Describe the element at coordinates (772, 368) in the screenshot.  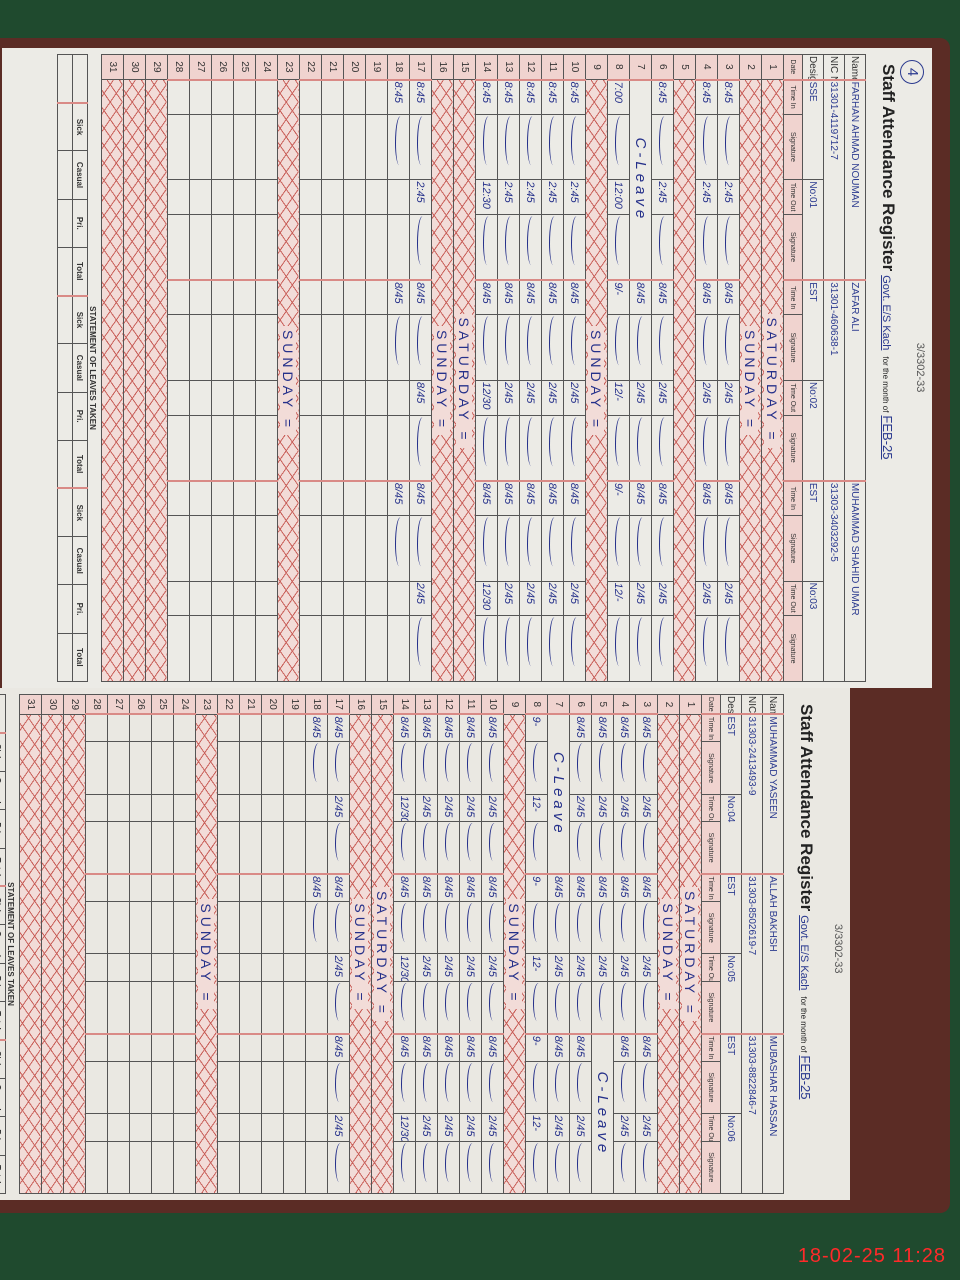
I see `attendance-row: 1 SATURDAY =` at that location.